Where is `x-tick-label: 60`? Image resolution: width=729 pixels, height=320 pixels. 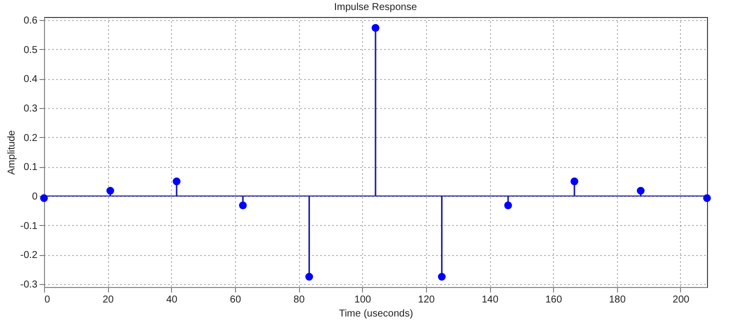
x-tick-label: 60 is located at coordinates (236, 300).